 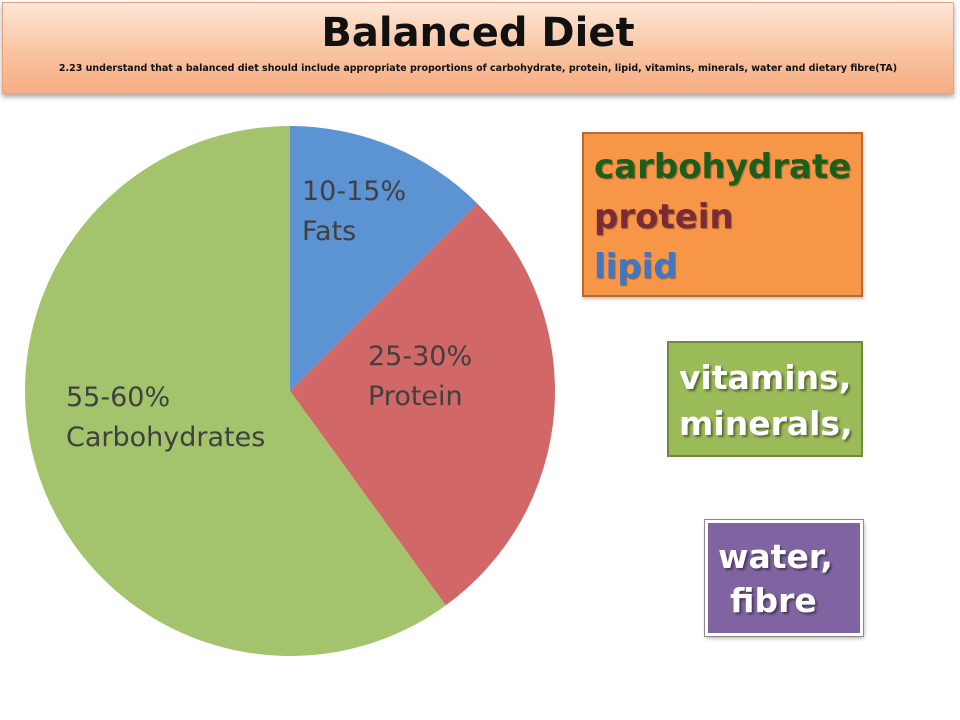 What do you see at coordinates (773, 600) in the screenshot?
I see `fibre-label: fibre` at bounding box center [773, 600].